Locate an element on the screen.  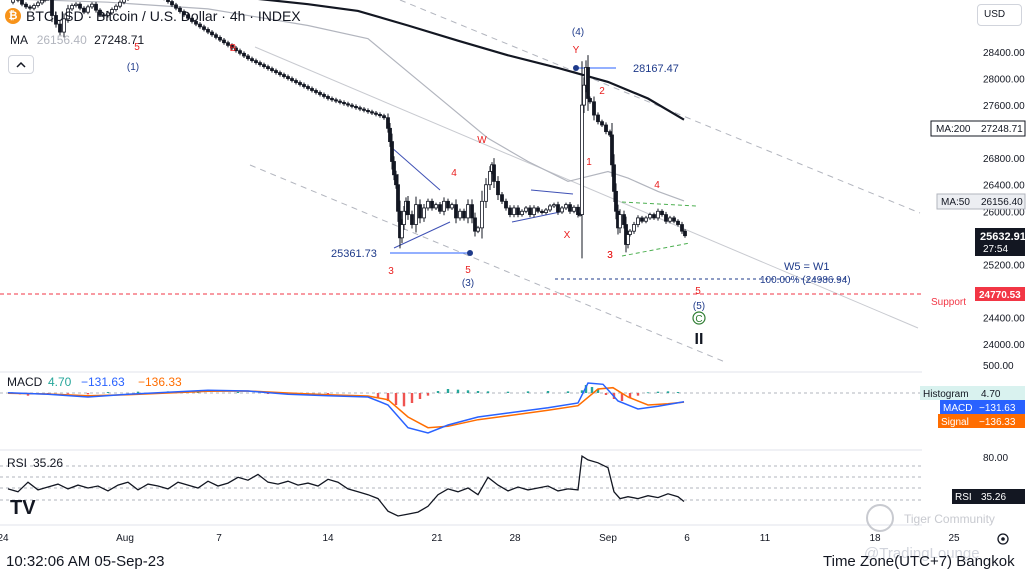
time-axis-tick: Aug is located at coordinates (125, 538).